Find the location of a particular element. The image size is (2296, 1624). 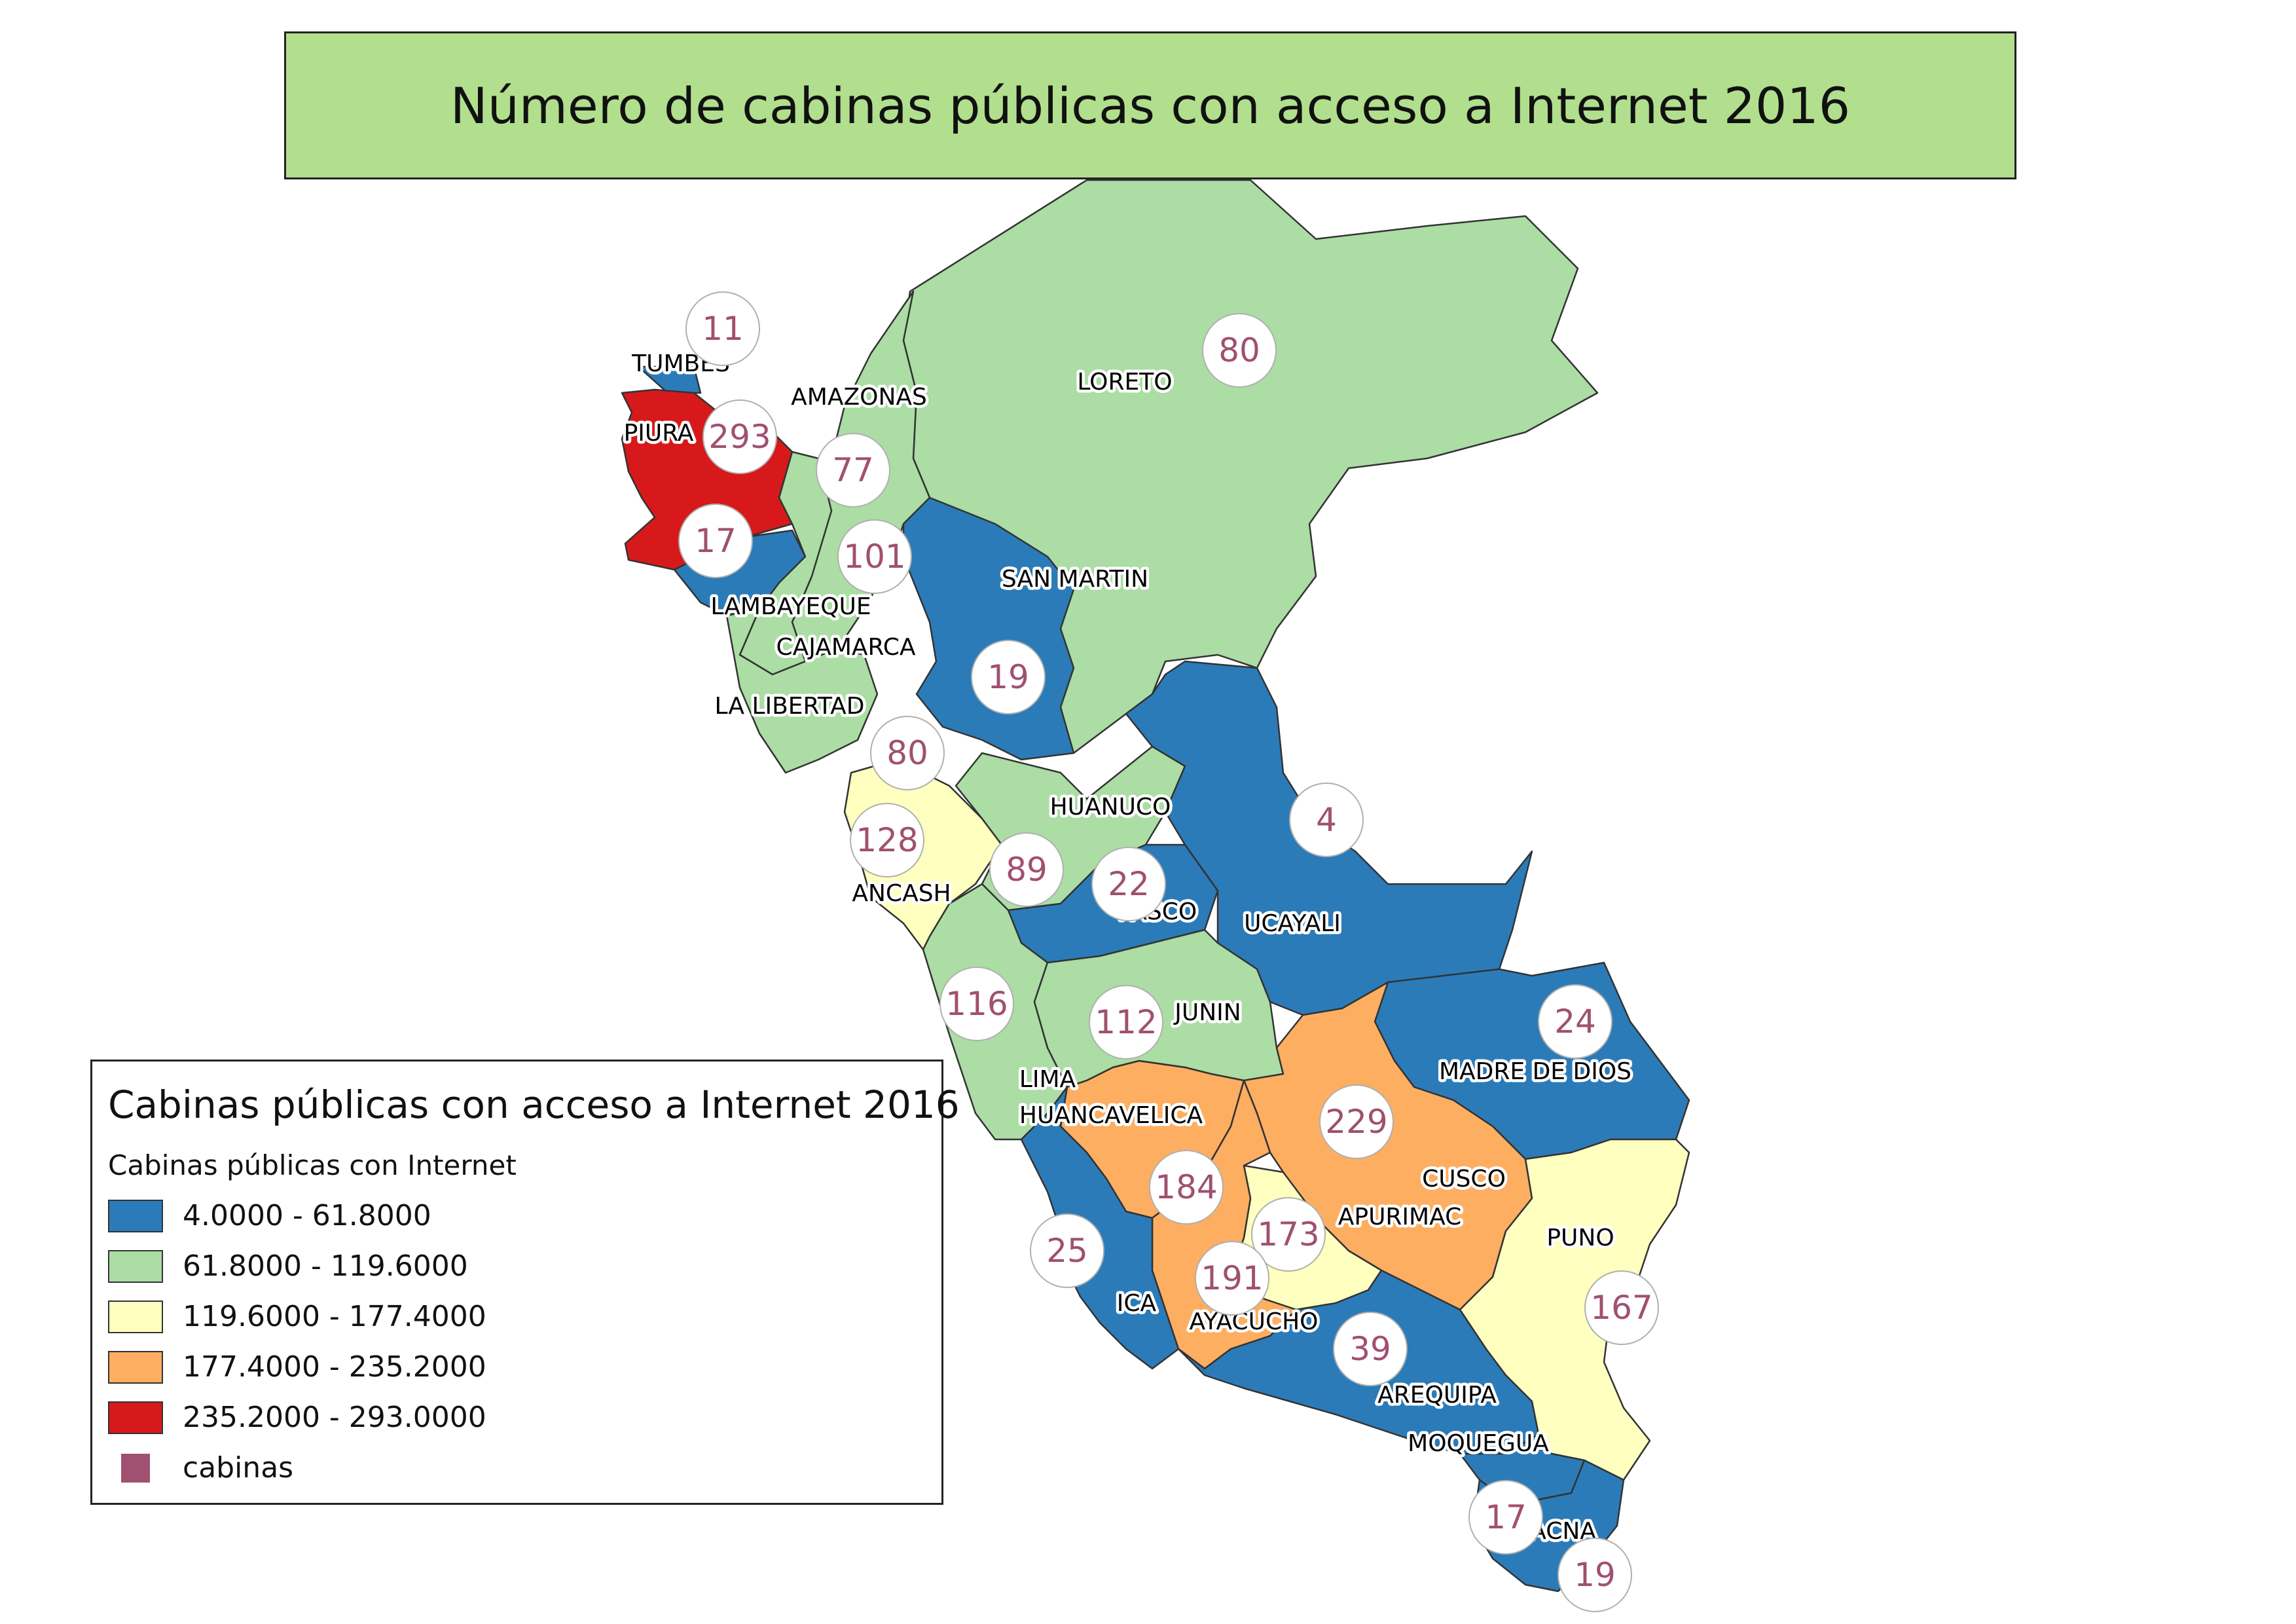

label-lambayeque: LAMBAYEQUE is located at coordinates (790, 606).